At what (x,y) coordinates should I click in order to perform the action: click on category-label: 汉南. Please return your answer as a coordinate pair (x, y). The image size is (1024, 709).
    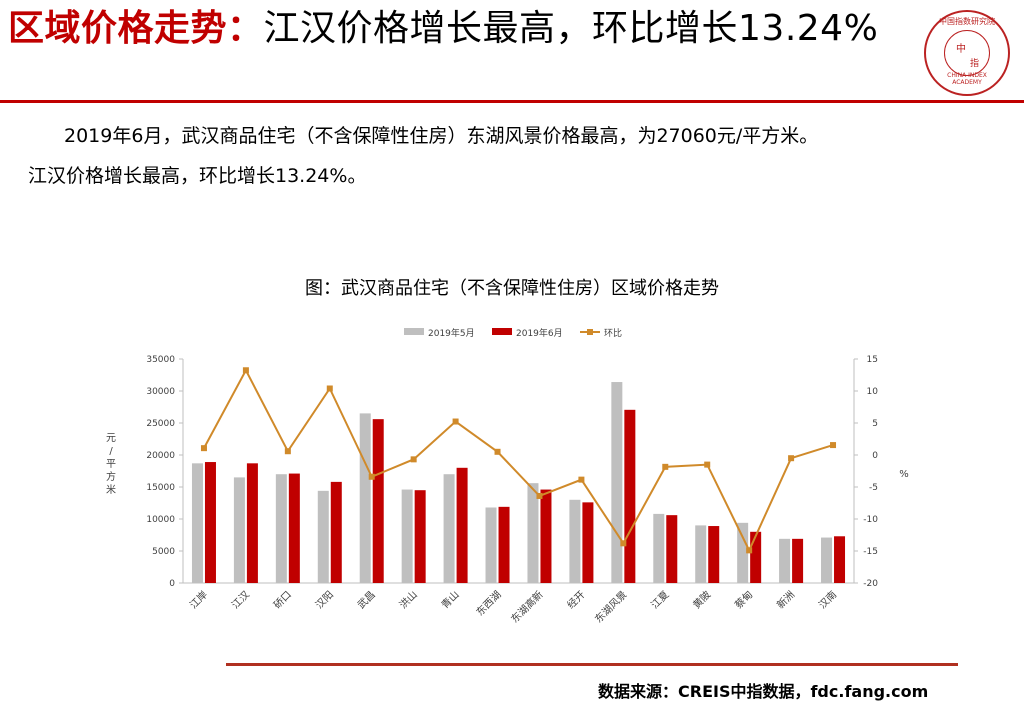
    Looking at the image, I should click on (827, 599).